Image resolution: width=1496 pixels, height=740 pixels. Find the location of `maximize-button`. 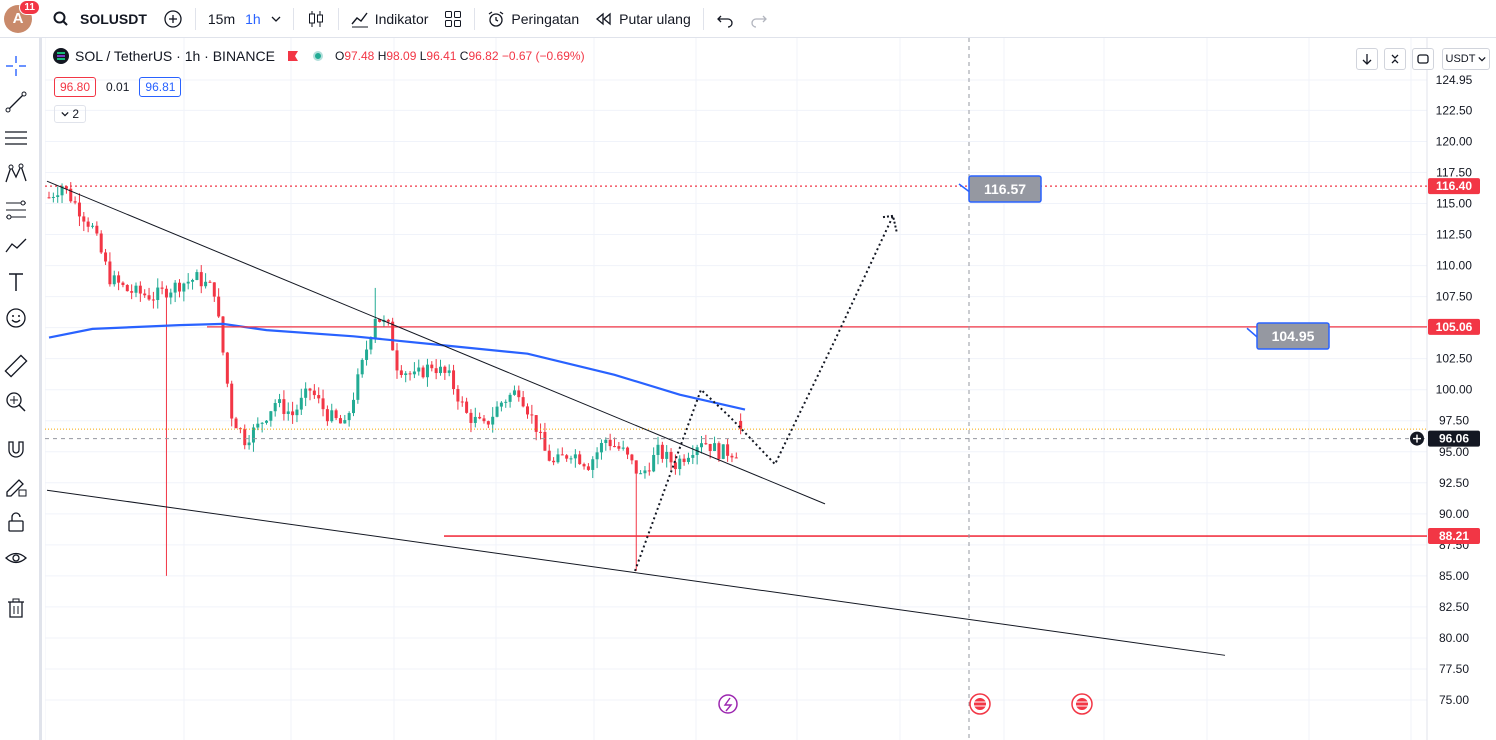

maximize-button is located at coordinates (1395, 59).